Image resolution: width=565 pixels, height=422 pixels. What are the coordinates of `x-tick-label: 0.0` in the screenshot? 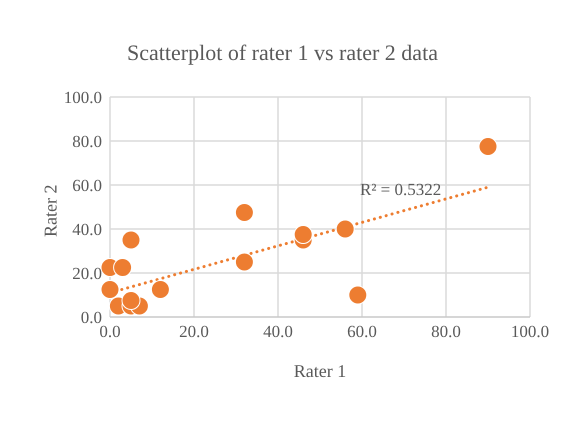 It's located at (110, 332).